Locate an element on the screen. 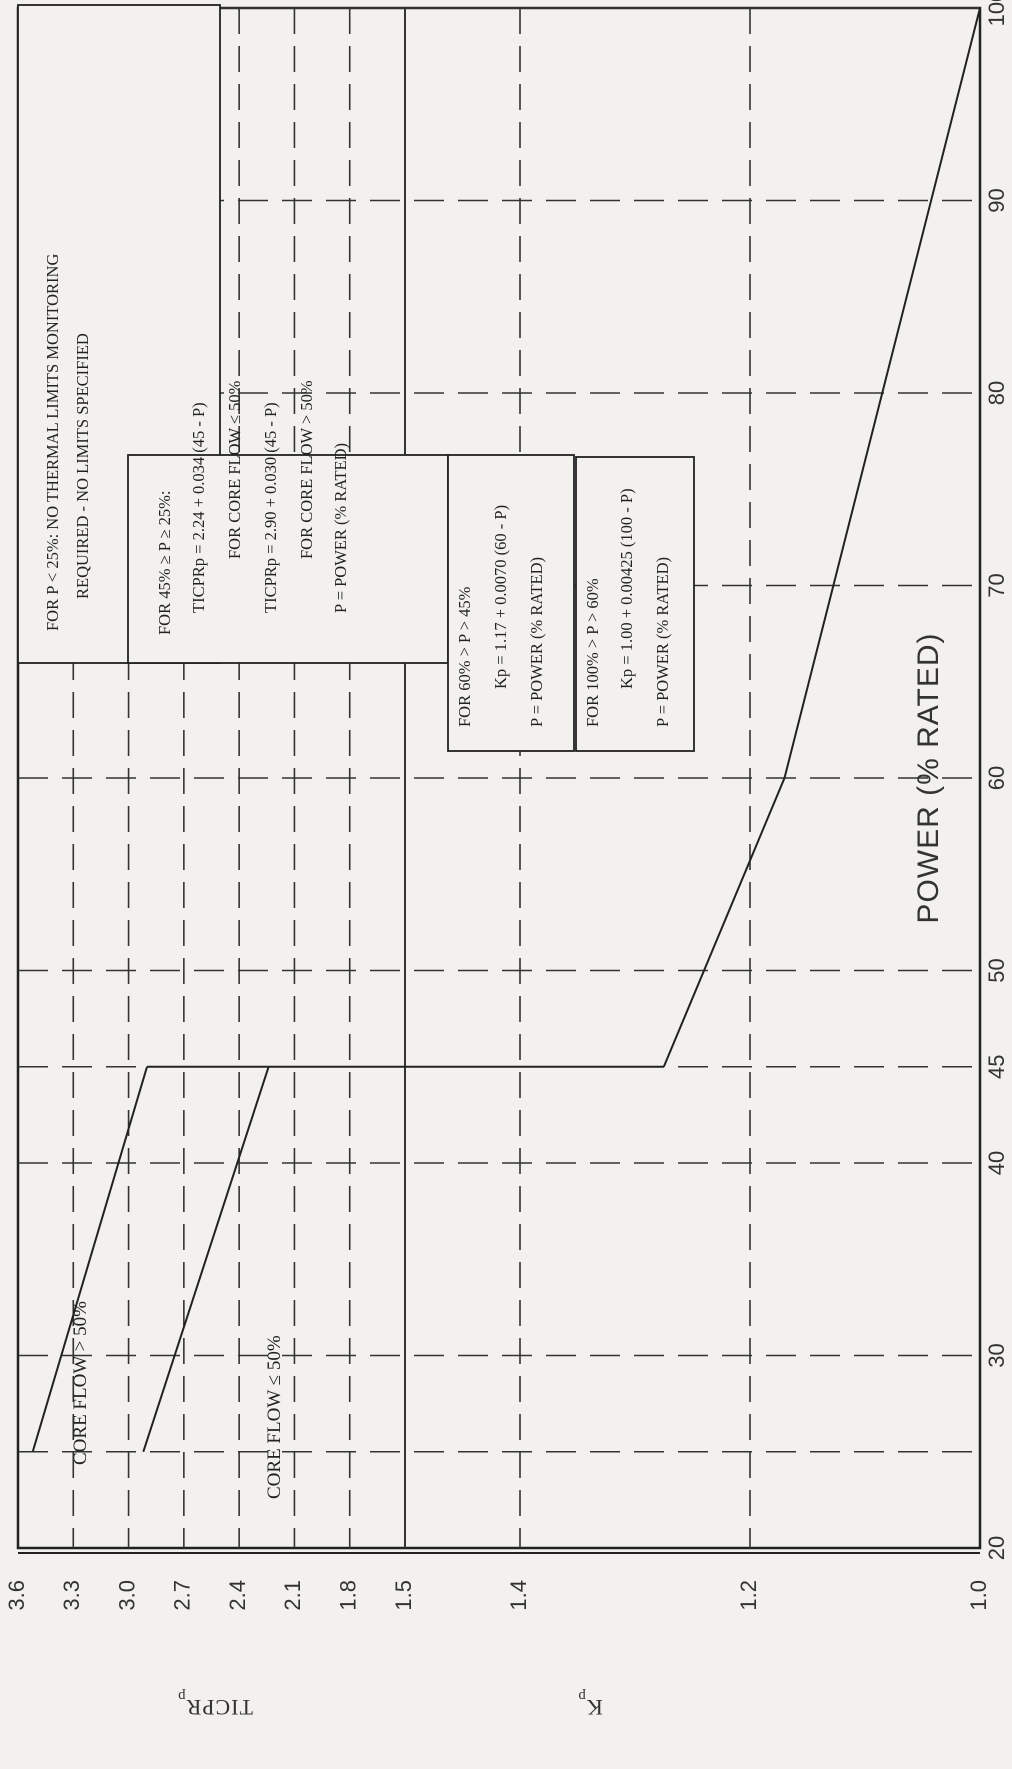  box2-line5: FOR CORE FLOW > 50% is located at coordinates (306, 469).